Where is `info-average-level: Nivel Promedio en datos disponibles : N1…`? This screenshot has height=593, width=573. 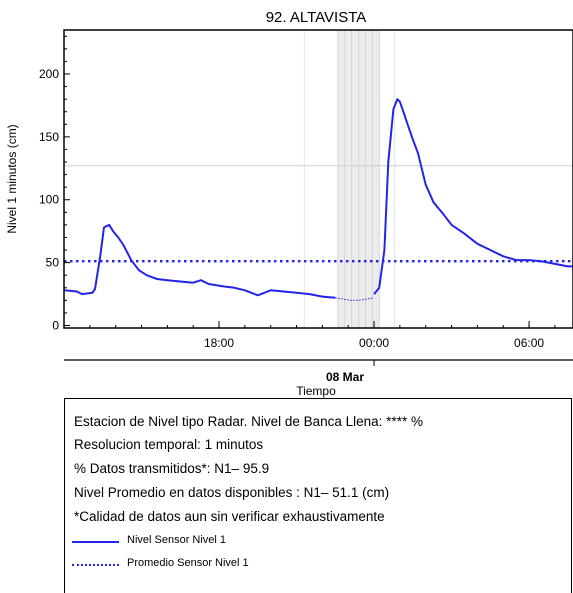
info-average-level: Nivel Promedio en datos disponibles : N1… is located at coordinates (232, 492).